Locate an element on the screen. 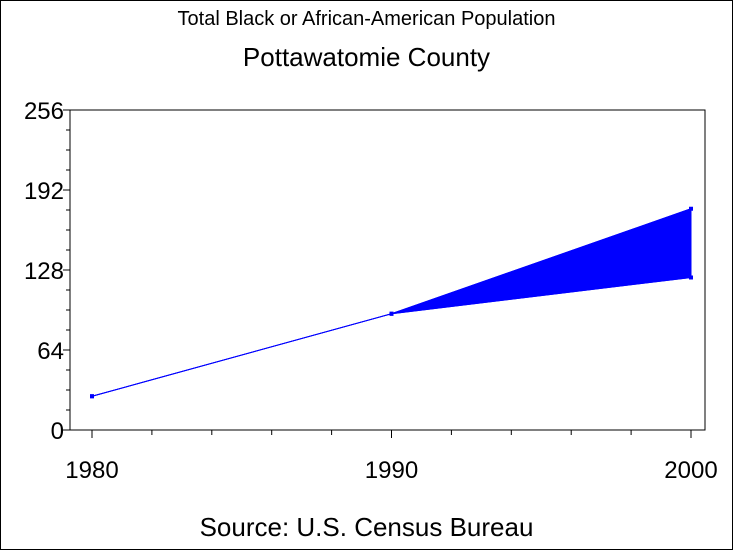  chart-source: Source: U.S. Census Bureau is located at coordinates (366, 527).